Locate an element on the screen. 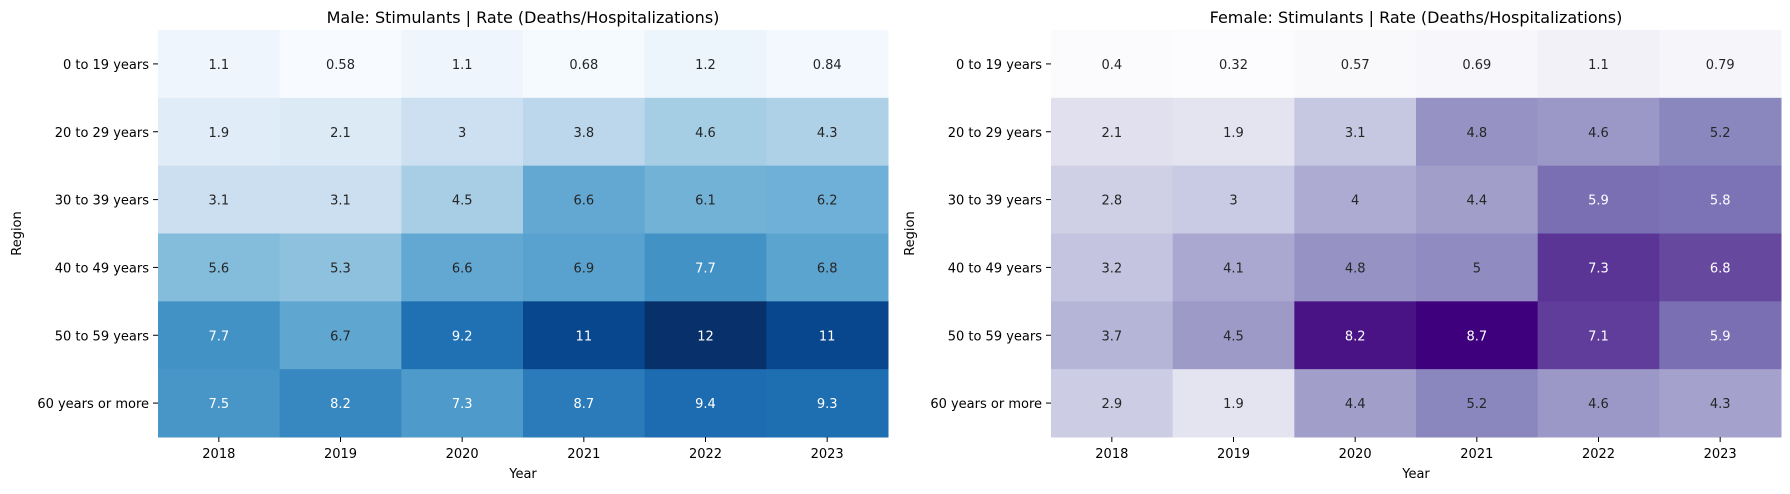 This screenshot has height=494, width=1790. cell-value-label: 9.2 is located at coordinates (462, 336).